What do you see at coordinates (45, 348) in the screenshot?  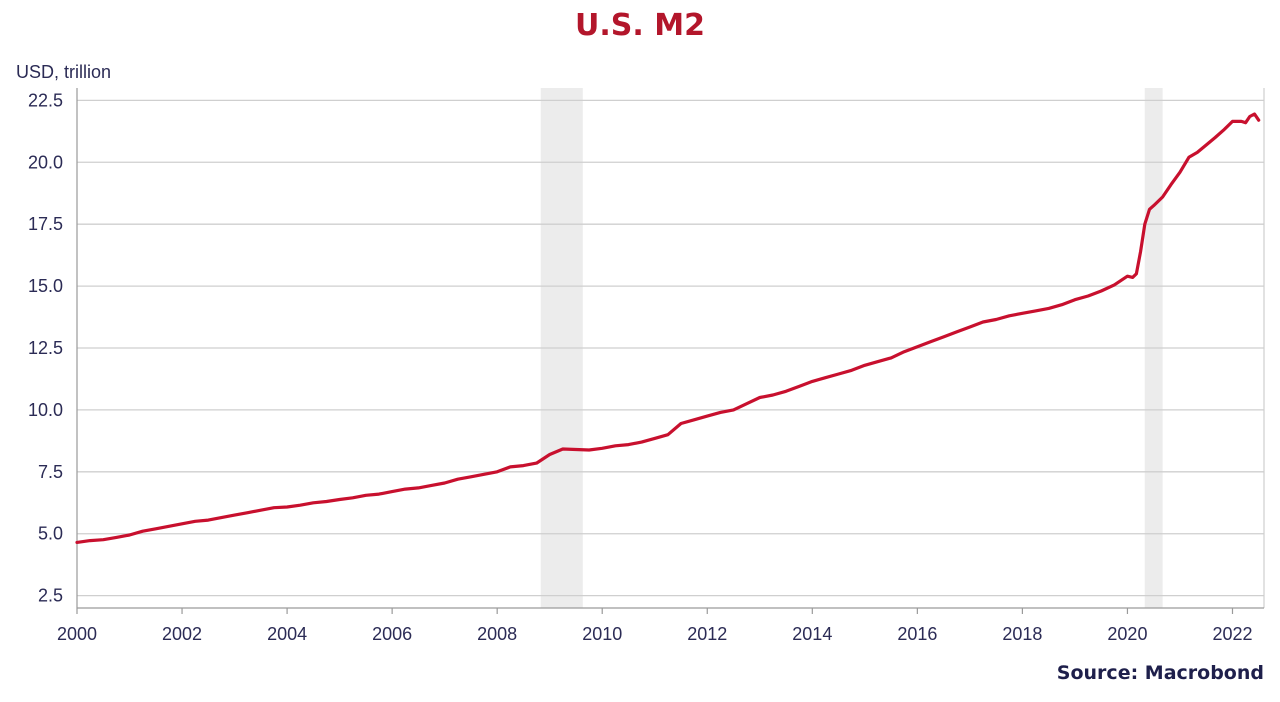 I see `y-tick-label-4: 12.5` at bounding box center [45, 348].